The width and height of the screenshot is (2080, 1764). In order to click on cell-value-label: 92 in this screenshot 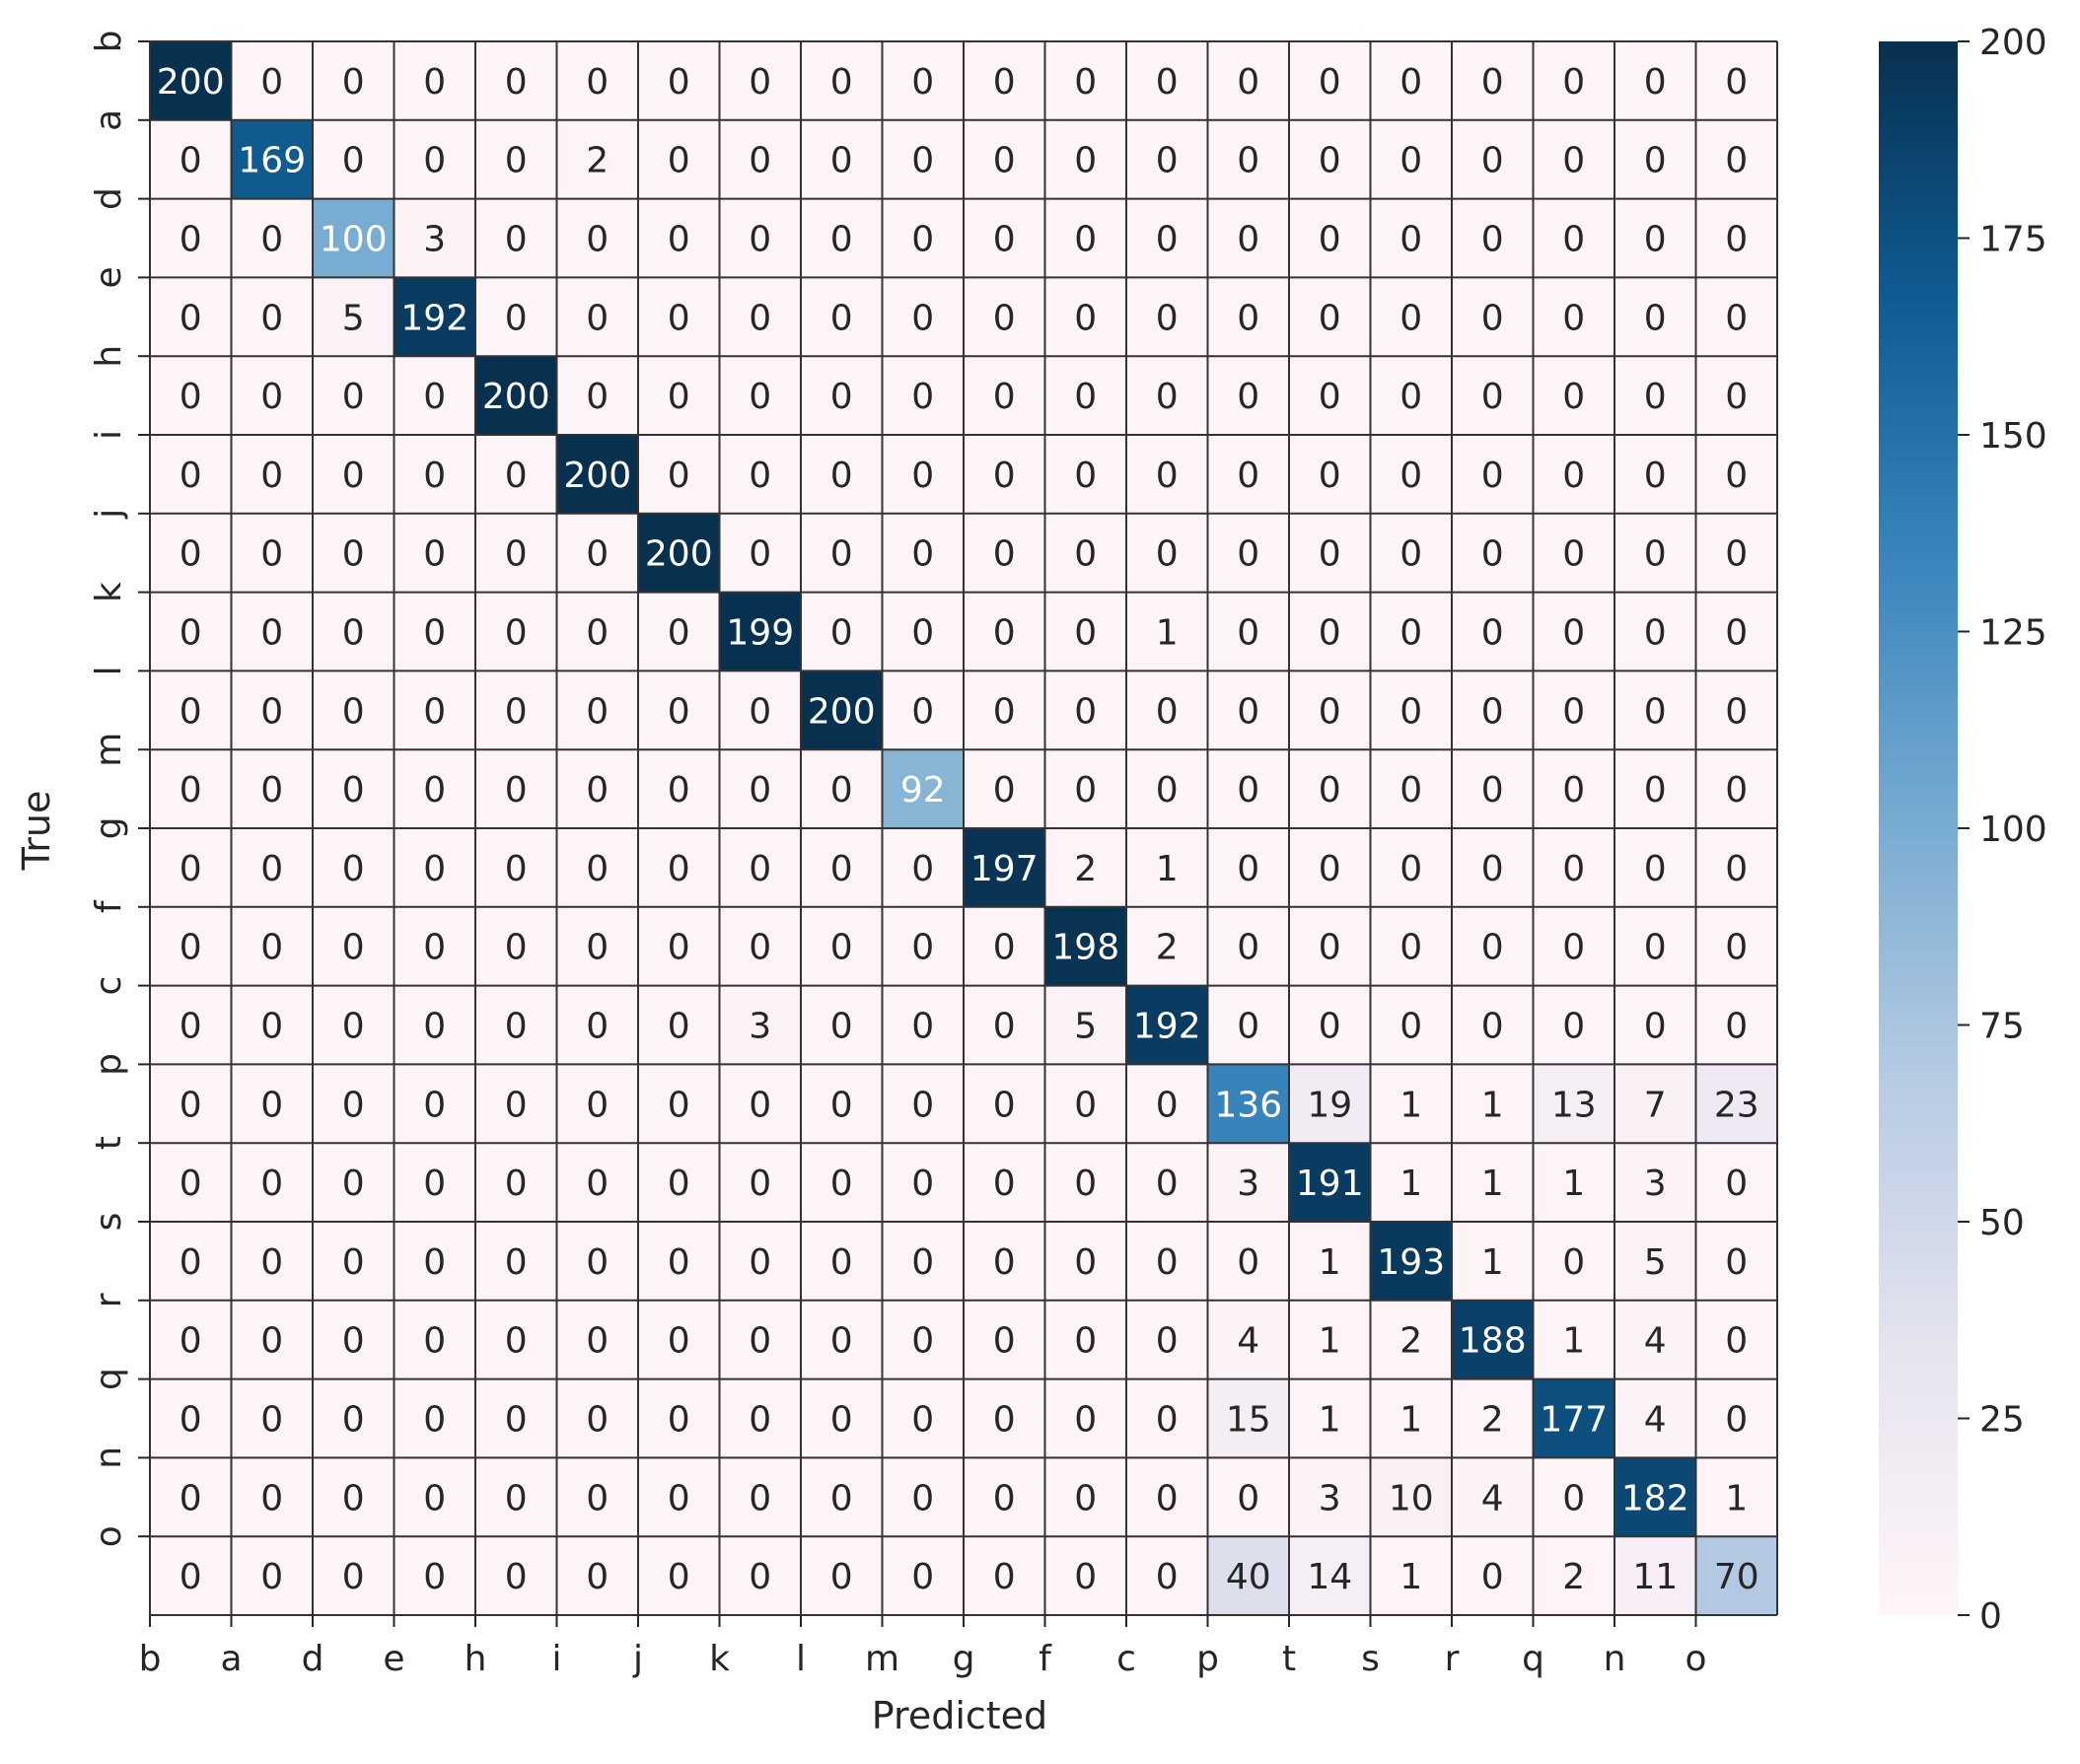, I will do `click(923, 791)`.